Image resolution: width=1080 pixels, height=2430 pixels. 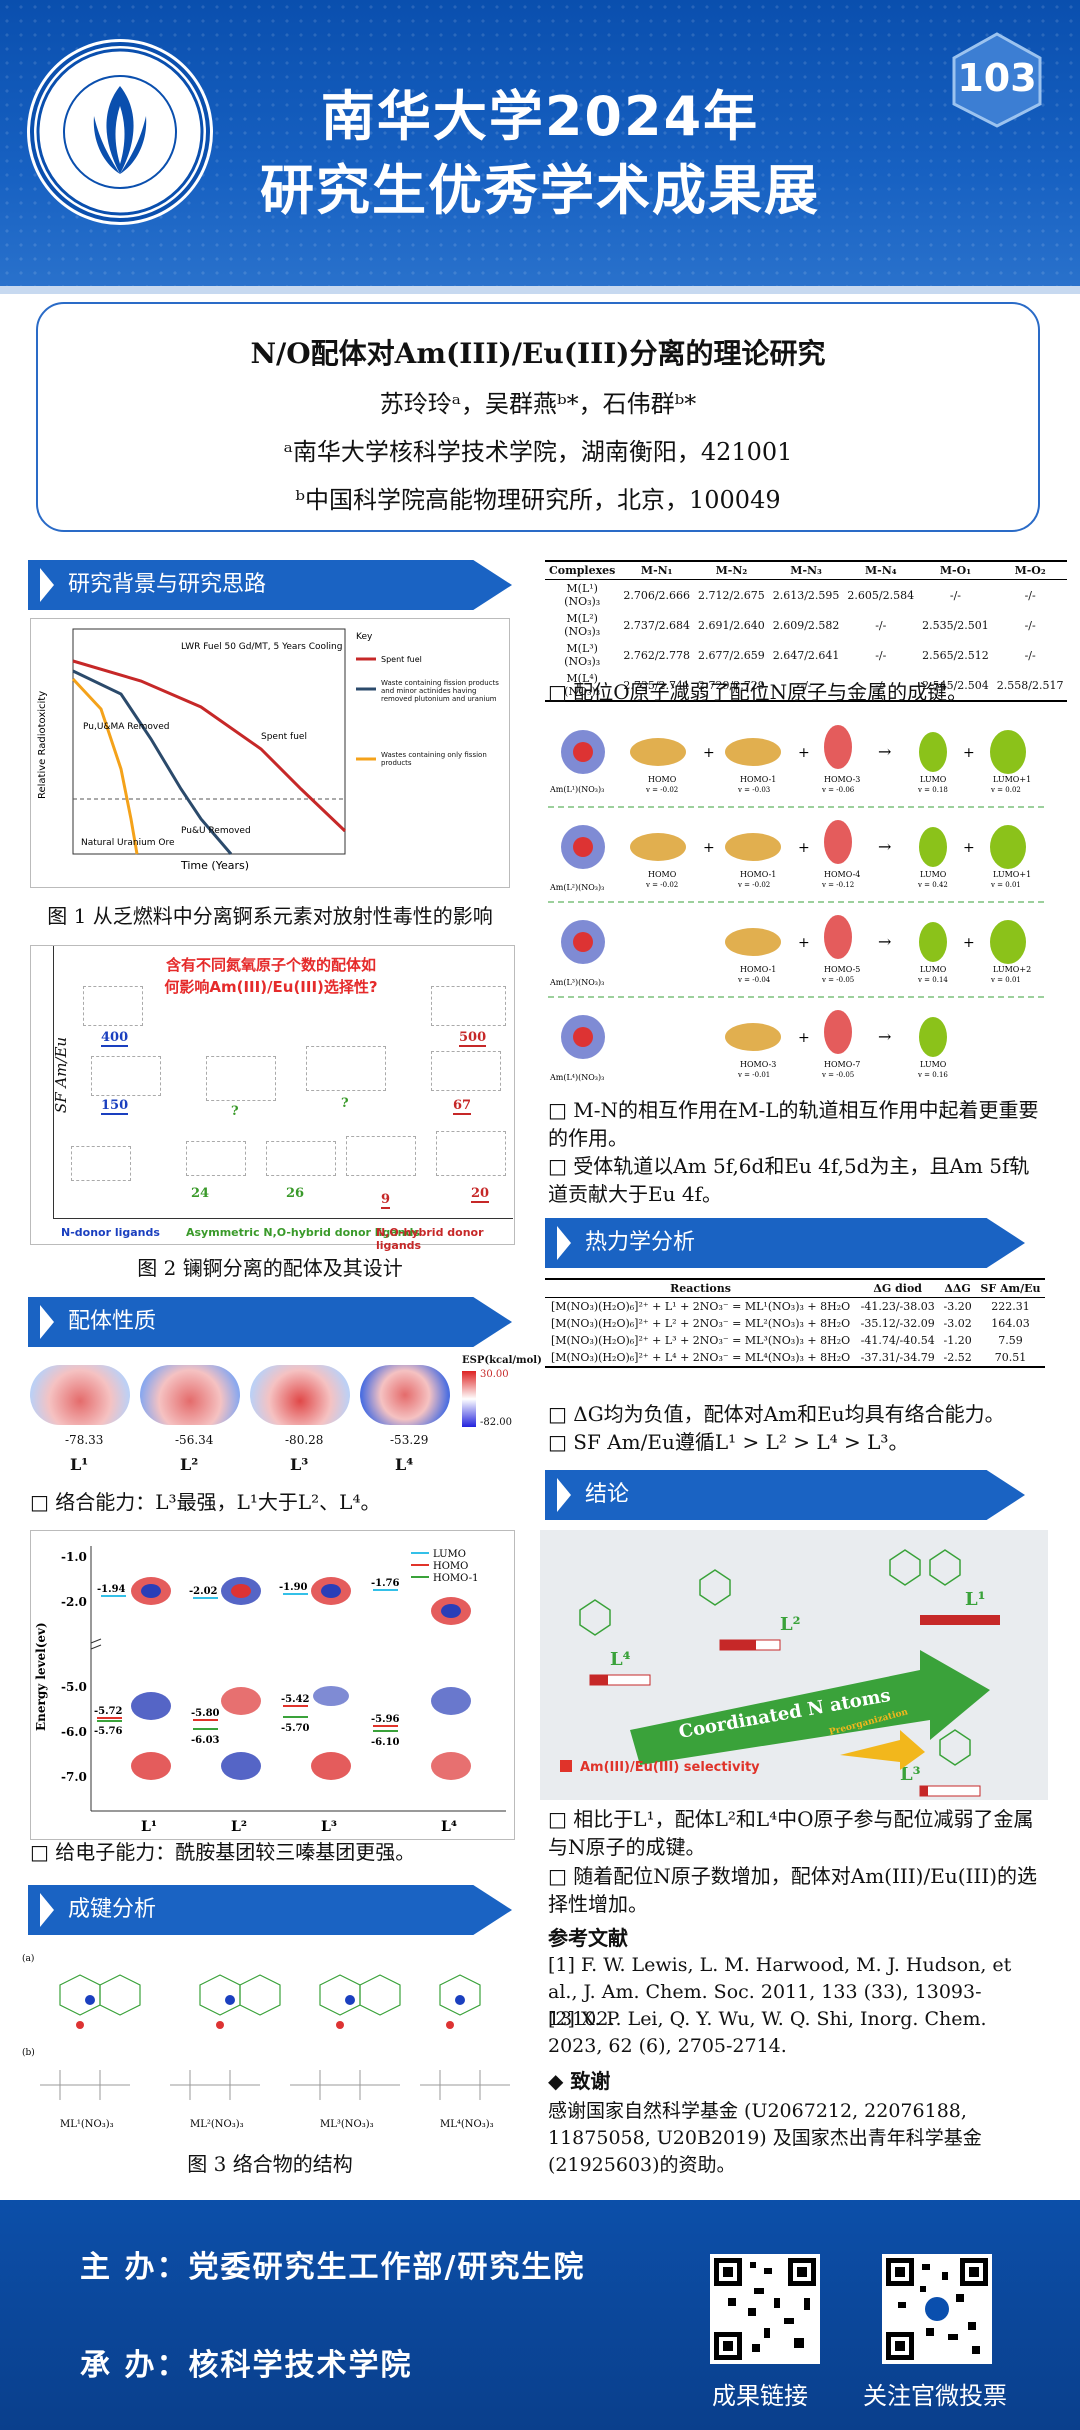 What do you see at coordinates (760, 2396) in the screenshot?
I see `qr-caption-1: 成果链接` at bounding box center [760, 2396].